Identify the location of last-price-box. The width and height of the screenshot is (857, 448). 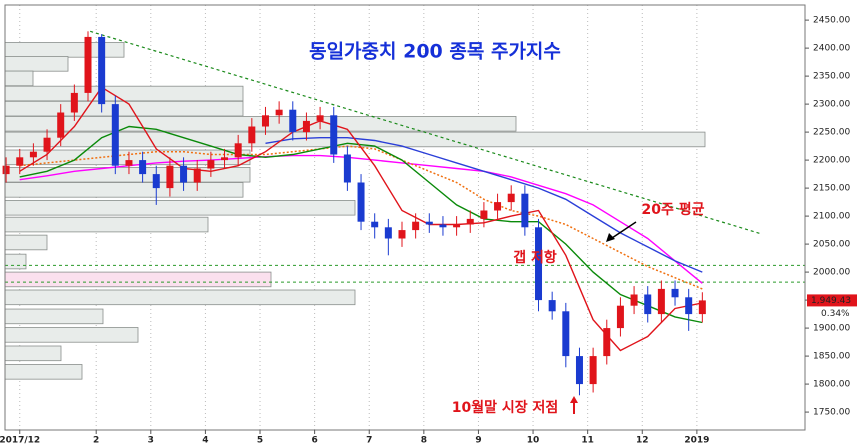
(832, 300).